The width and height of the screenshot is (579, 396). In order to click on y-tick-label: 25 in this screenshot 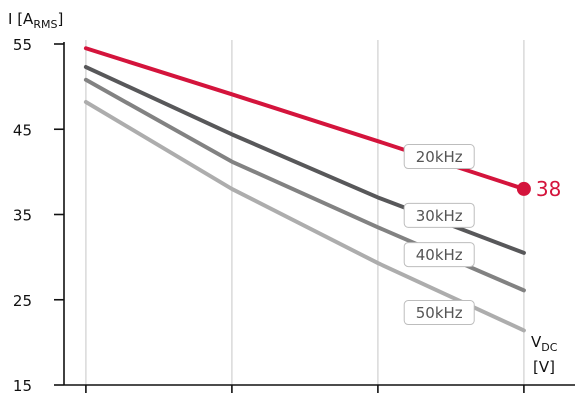, I will do `click(22, 301)`.